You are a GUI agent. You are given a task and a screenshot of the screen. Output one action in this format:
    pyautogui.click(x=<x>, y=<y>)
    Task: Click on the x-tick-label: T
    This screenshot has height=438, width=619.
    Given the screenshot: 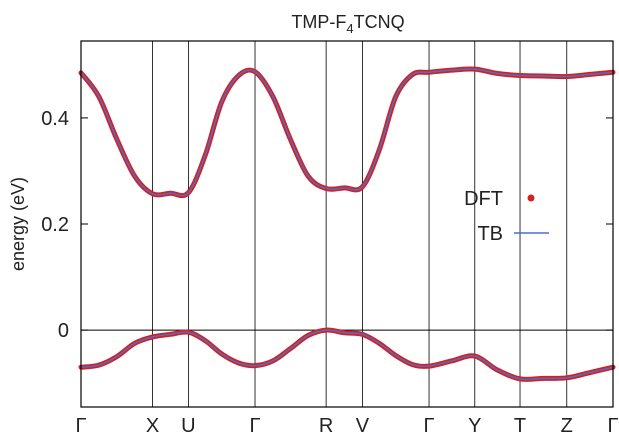 What is the action you would take?
    pyautogui.click(x=520, y=426)
    